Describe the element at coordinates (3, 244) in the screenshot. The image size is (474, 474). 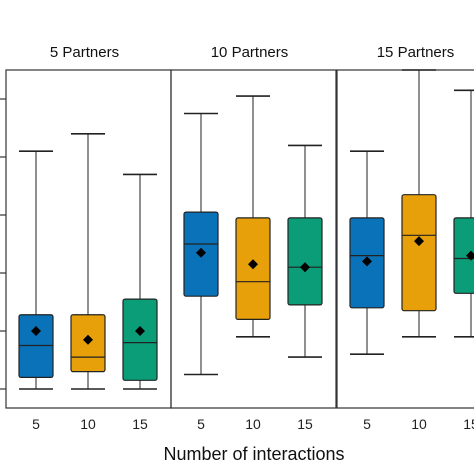
I see `y-axis-ticks` at that location.